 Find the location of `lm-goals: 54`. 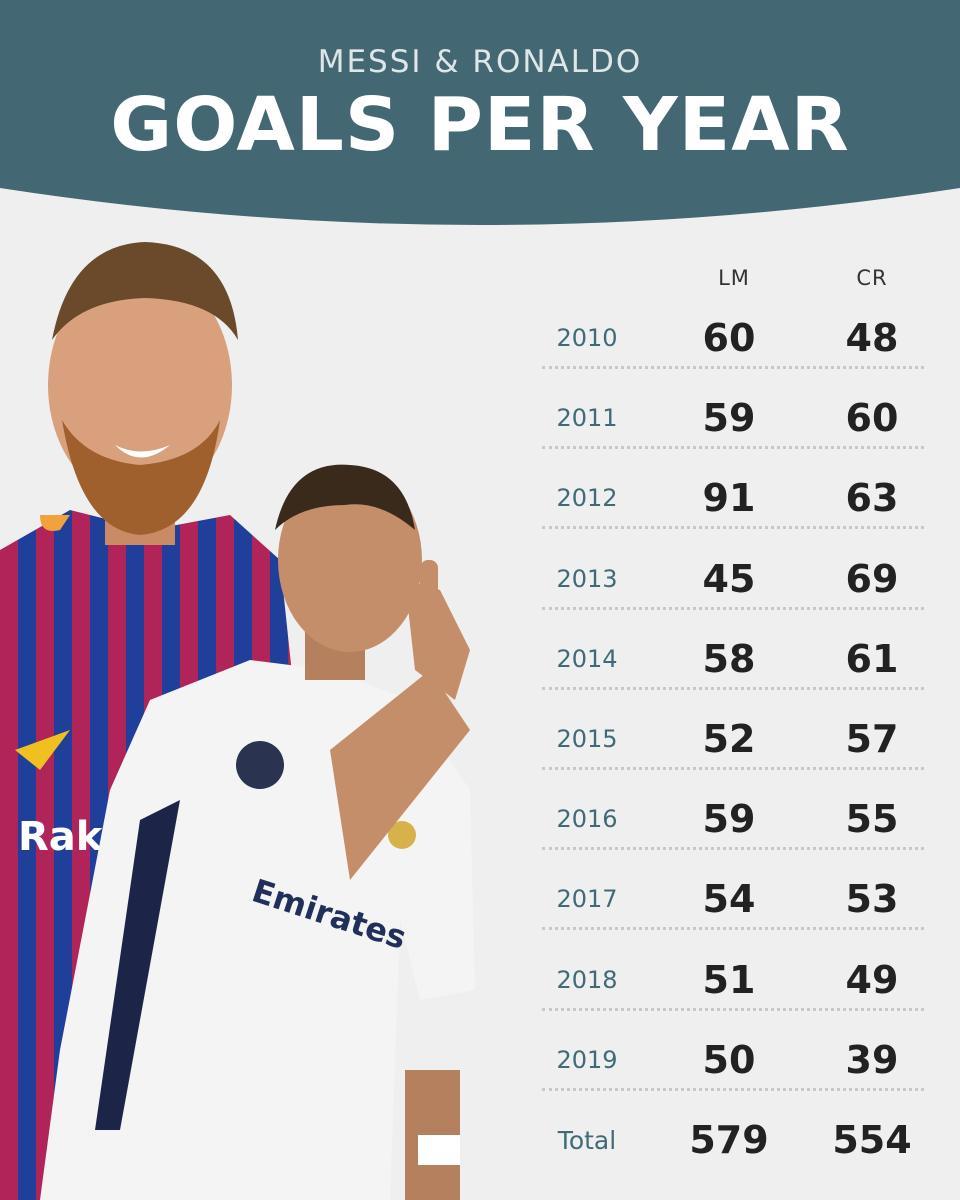

lm-goals: 54 is located at coordinates (729, 899).